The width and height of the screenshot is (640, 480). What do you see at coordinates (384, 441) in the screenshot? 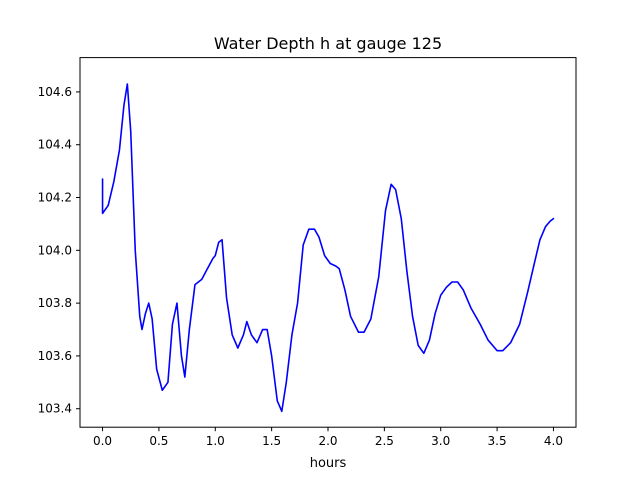
I see `x-tick-label: 2.5` at bounding box center [384, 441].